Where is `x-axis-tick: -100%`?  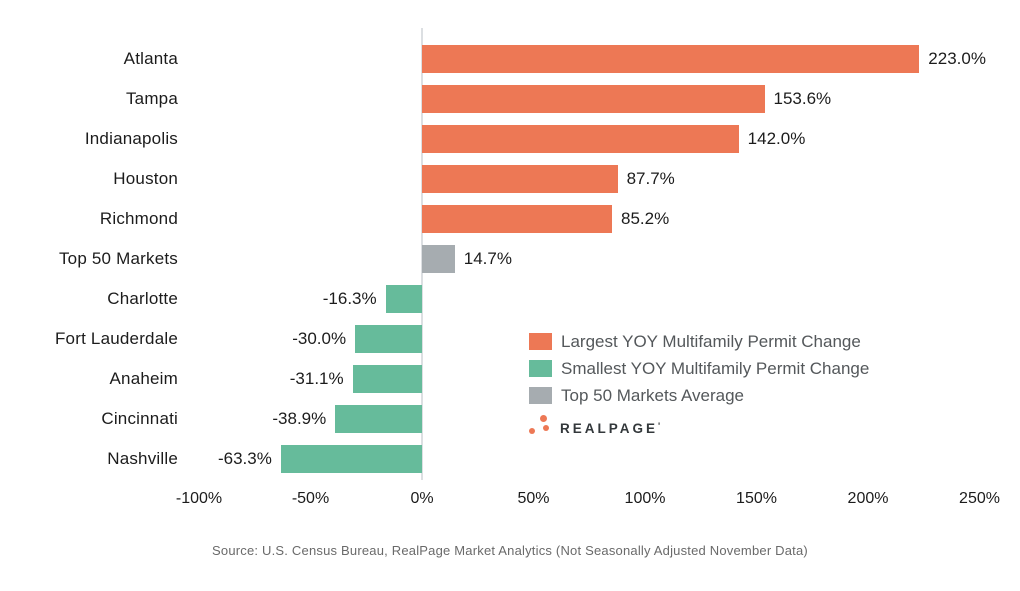
x-axis-tick: -100% is located at coordinates (199, 498).